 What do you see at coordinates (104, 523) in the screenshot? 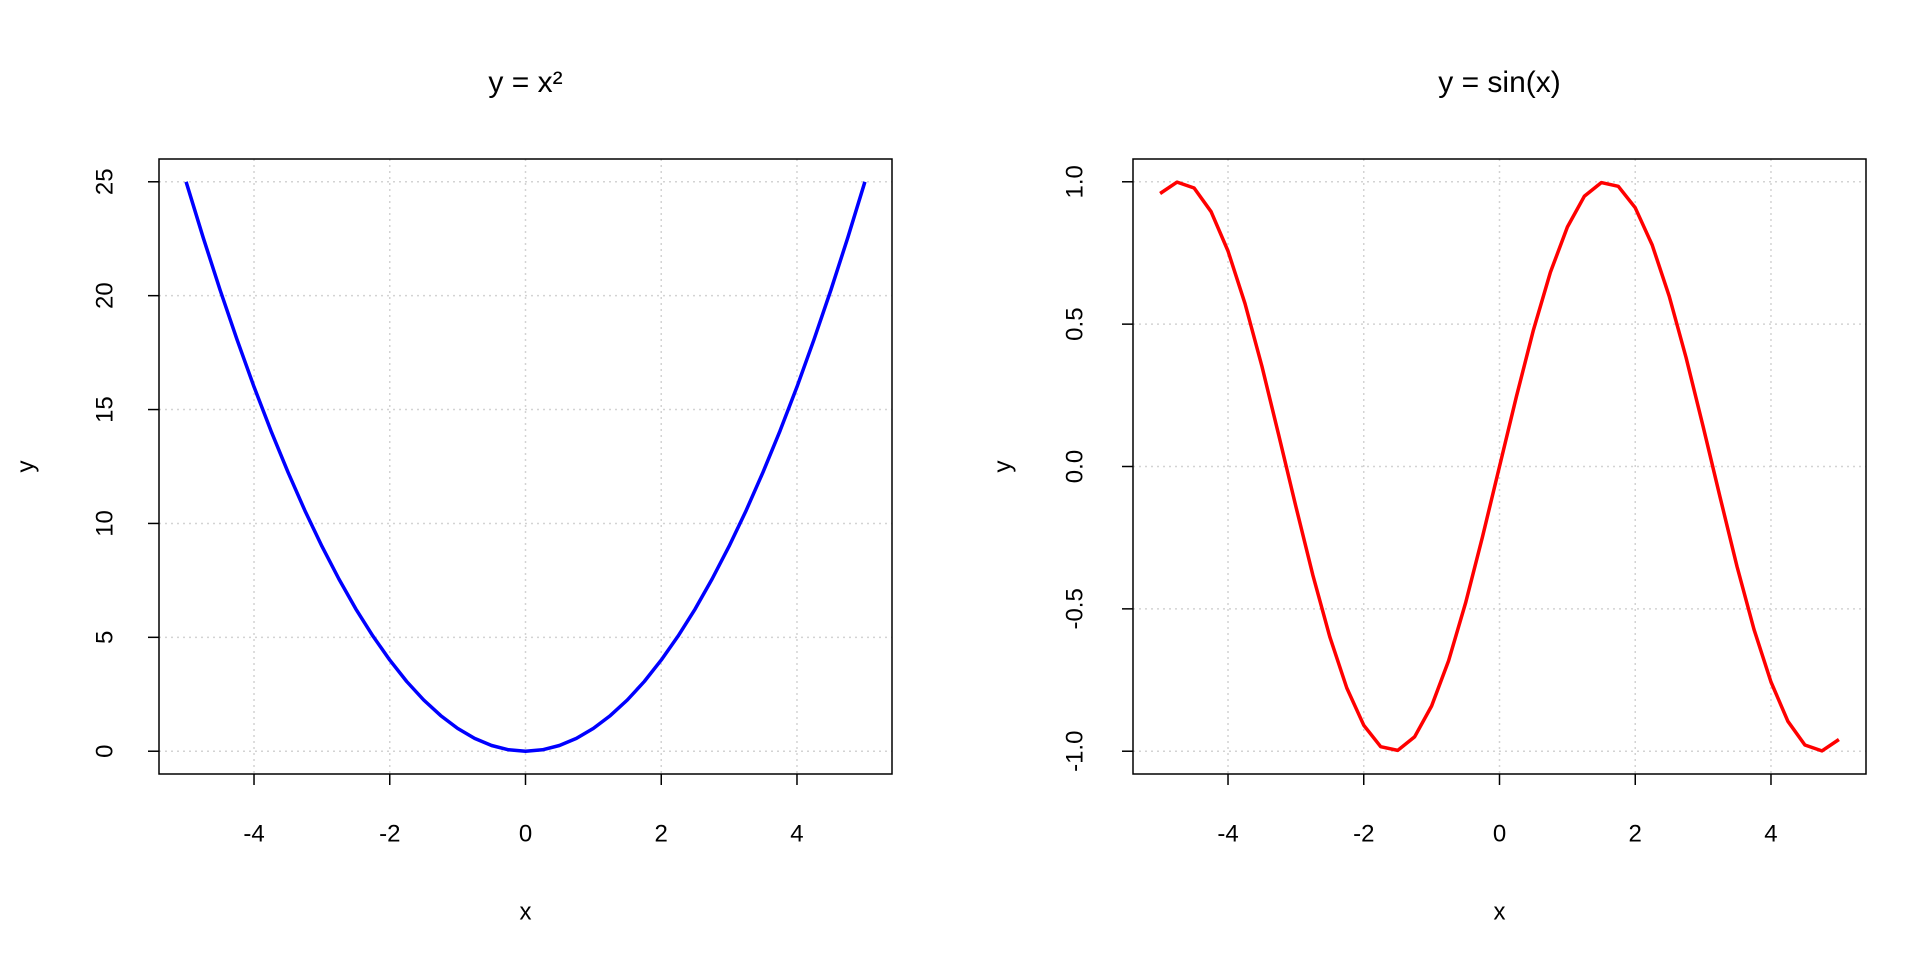
I see `y-tick-label: 10` at bounding box center [104, 523].